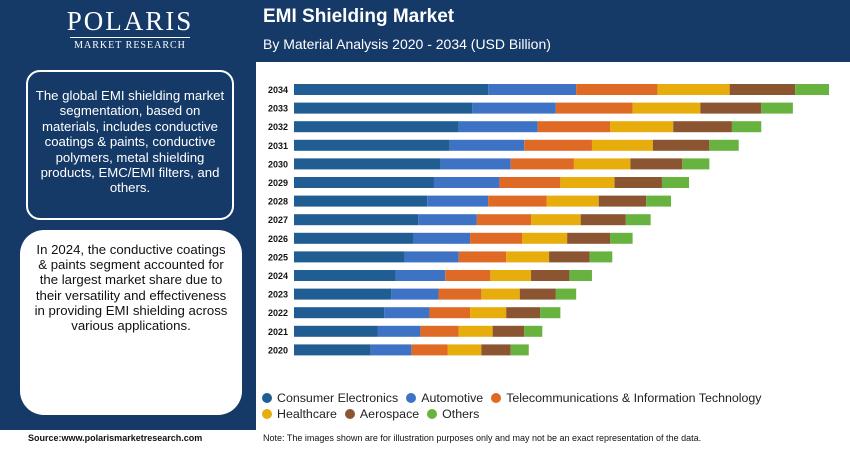 This screenshot has width=850, height=451. Describe the element at coordinates (278, 257) in the screenshot. I see `year-label-2025: 2025` at that location.